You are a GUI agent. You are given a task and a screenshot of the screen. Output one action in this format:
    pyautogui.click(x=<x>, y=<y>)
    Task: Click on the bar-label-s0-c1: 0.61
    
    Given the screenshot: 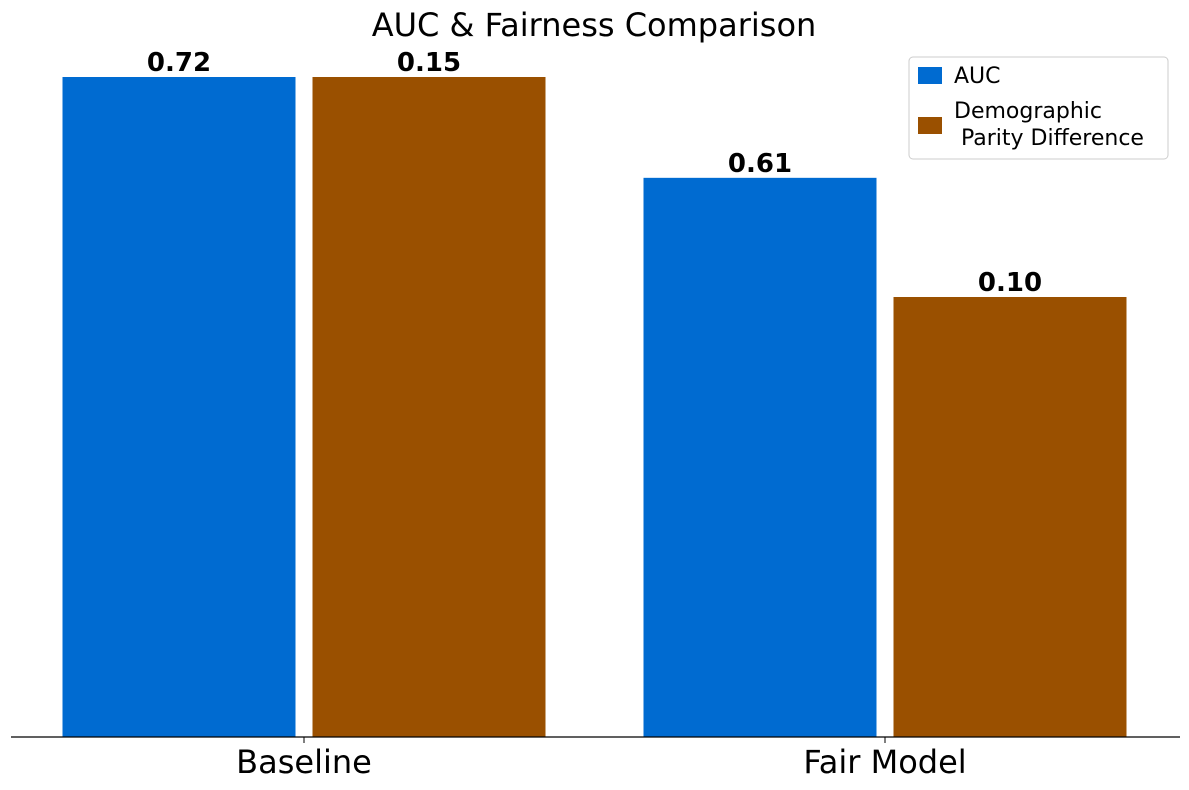 What is the action you would take?
    pyautogui.click(x=760, y=164)
    